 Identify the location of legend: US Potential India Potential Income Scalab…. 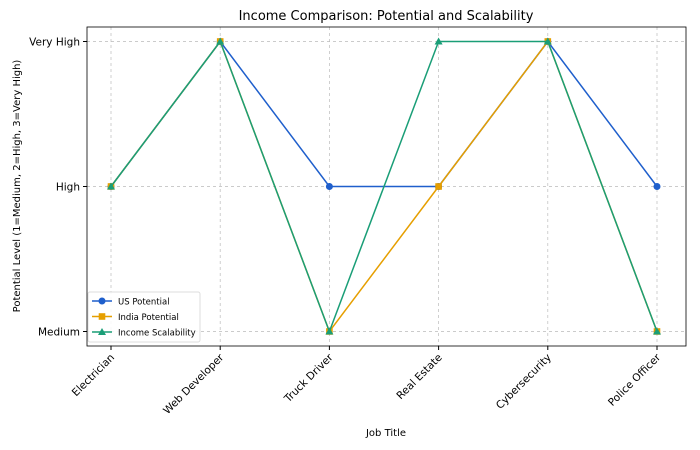
(144, 317).